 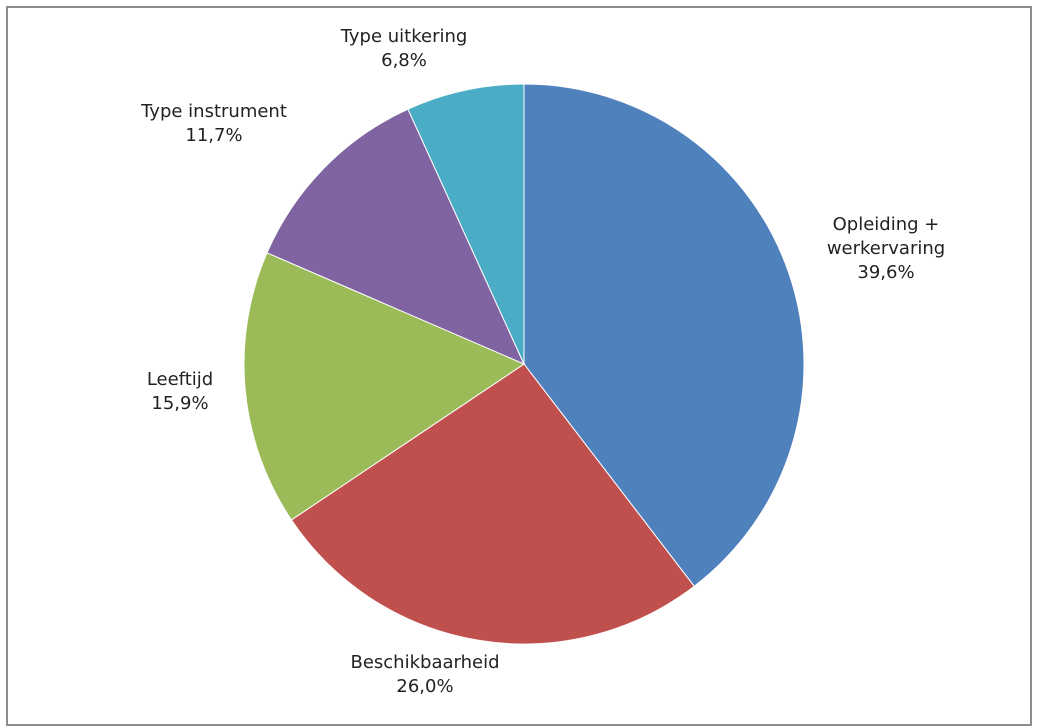 I want to click on slice-category-label: Beschikbaarheid, so click(x=424, y=662).